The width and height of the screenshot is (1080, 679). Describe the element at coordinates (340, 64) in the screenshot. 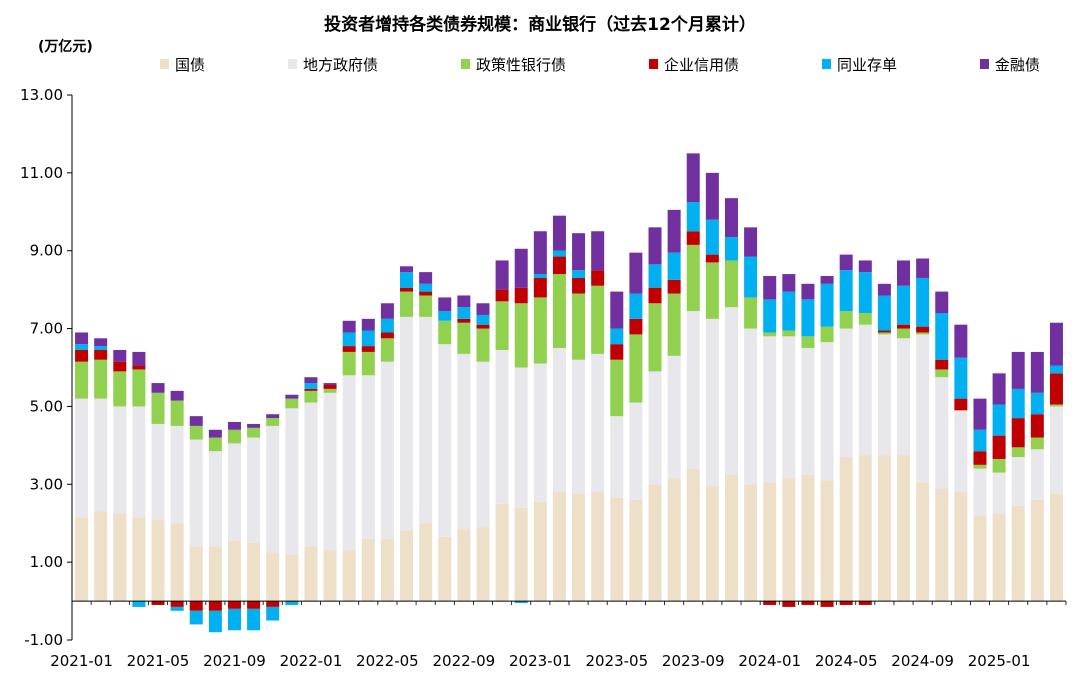

I see `legend-label: 地方政府债` at that location.